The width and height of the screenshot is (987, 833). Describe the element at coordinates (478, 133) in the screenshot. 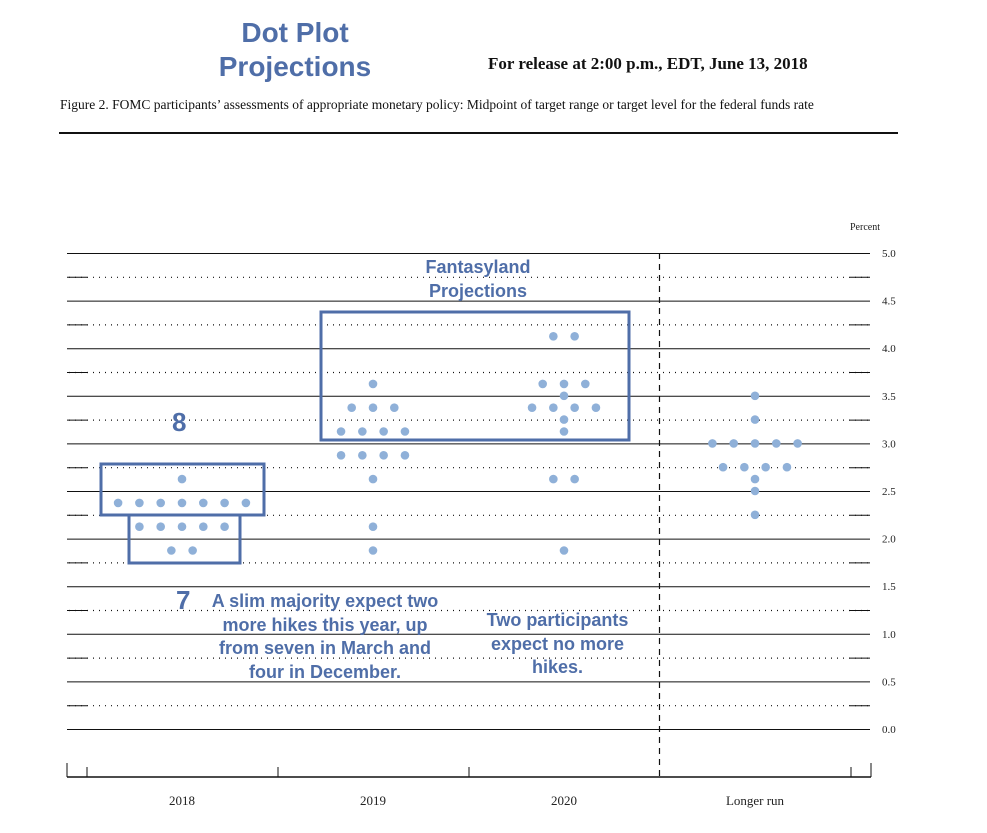

I see `divider` at that location.